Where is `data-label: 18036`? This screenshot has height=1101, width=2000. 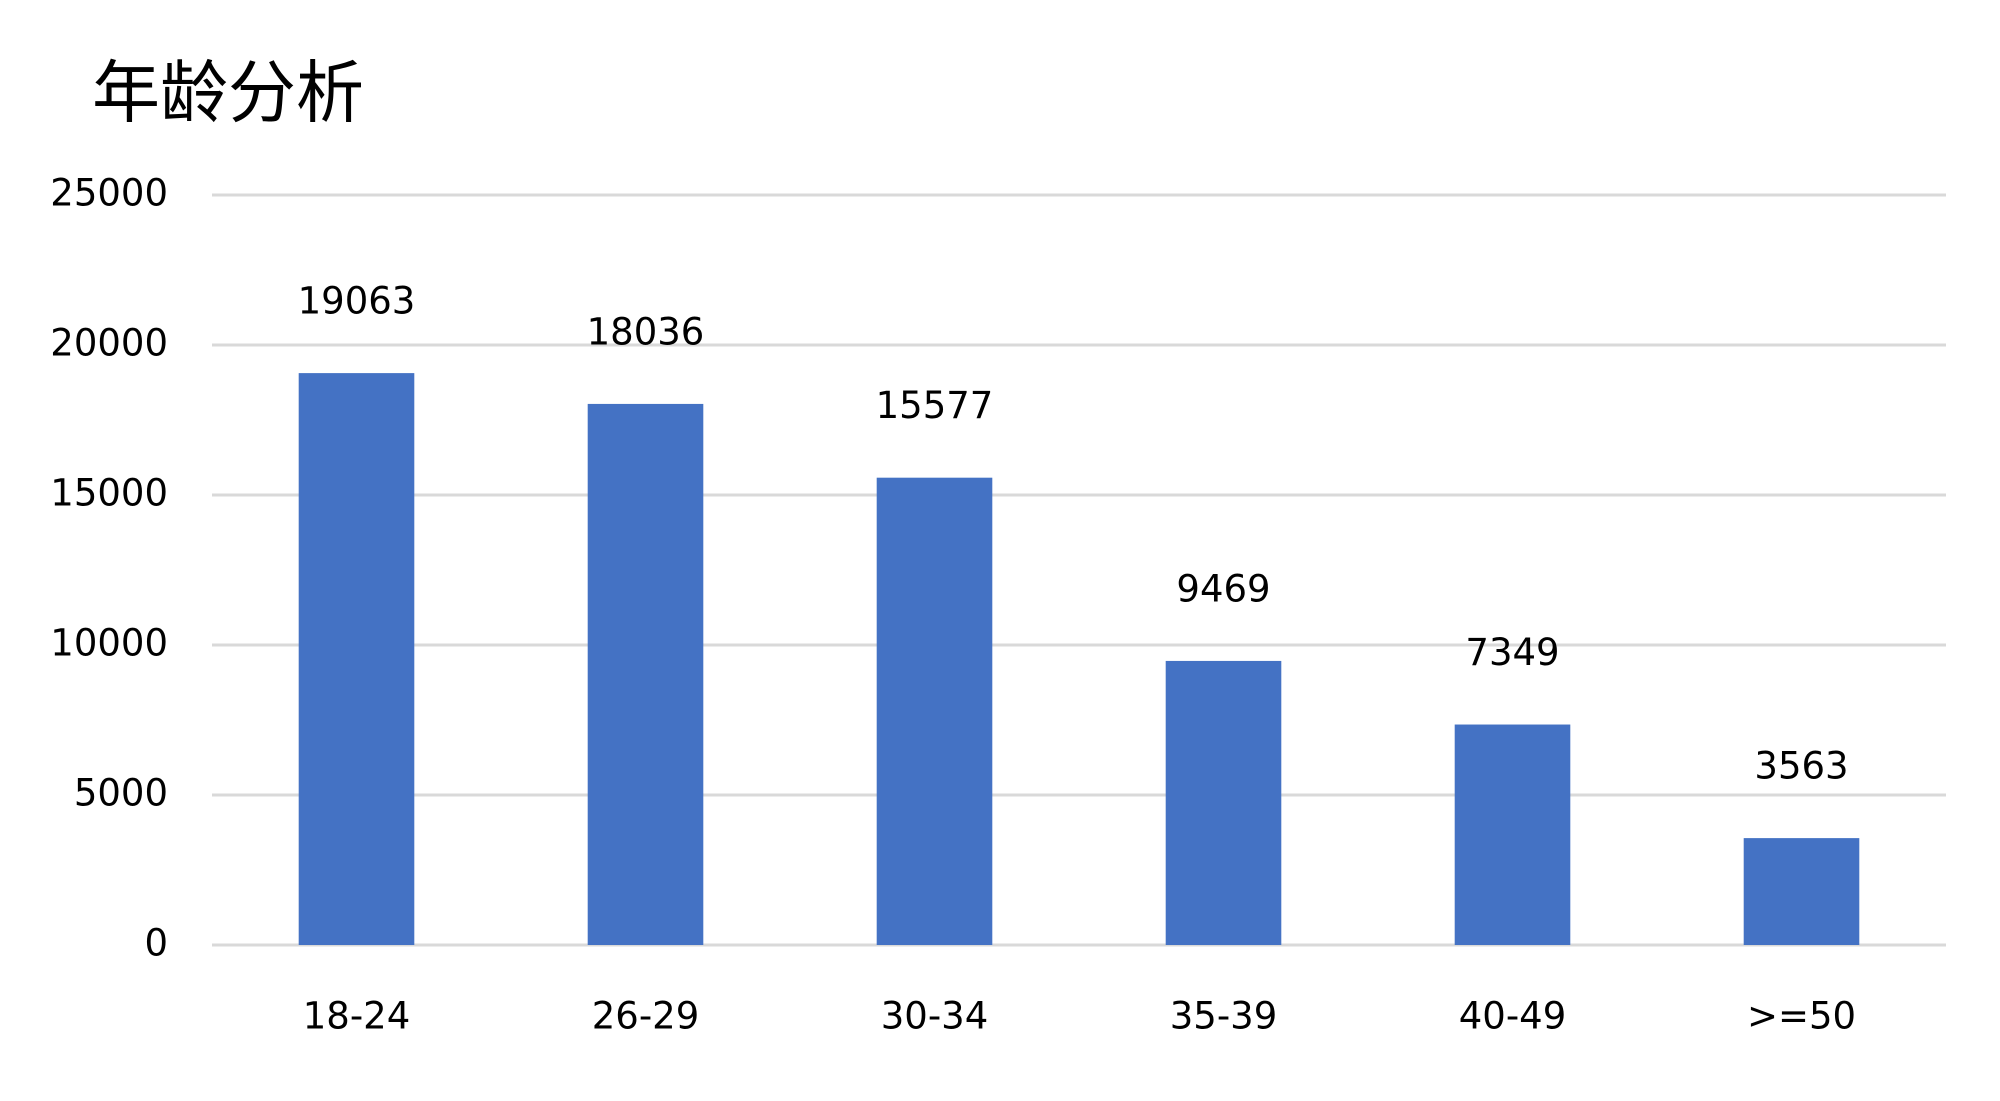
data-label: 18036 is located at coordinates (646, 331).